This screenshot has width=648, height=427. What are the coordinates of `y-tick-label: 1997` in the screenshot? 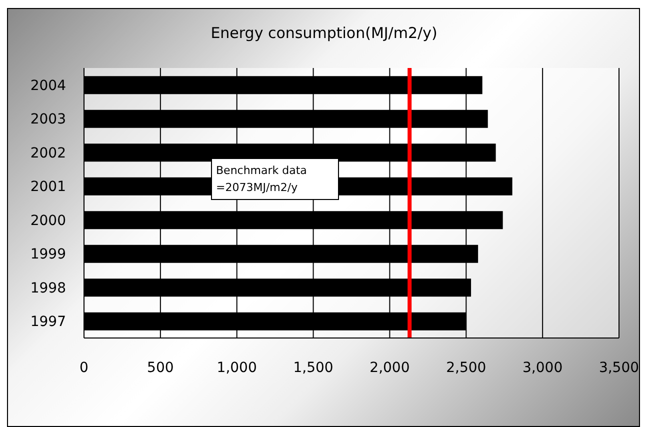 It's located at (48, 322).